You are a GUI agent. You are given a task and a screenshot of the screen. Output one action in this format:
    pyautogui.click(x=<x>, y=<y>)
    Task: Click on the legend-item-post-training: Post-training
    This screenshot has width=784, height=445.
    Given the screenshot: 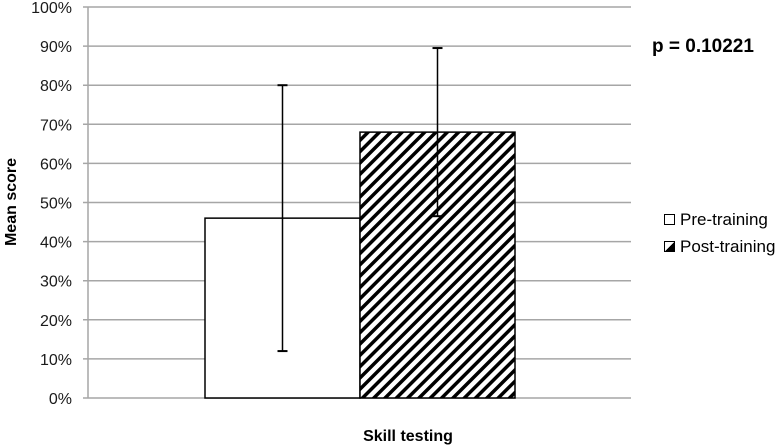 What is the action you would take?
    pyautogui.click(x=719, y=246)
    